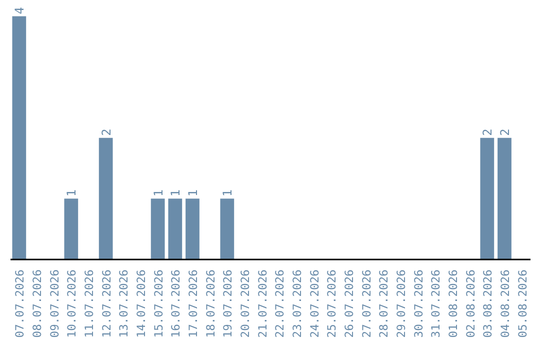 Image resolution: width=540 pixels, height=340 pixels. What do you see at coordinates (19, 10) in the screenshot?
I see `data-label: 4` at bounding box center [19, 10].